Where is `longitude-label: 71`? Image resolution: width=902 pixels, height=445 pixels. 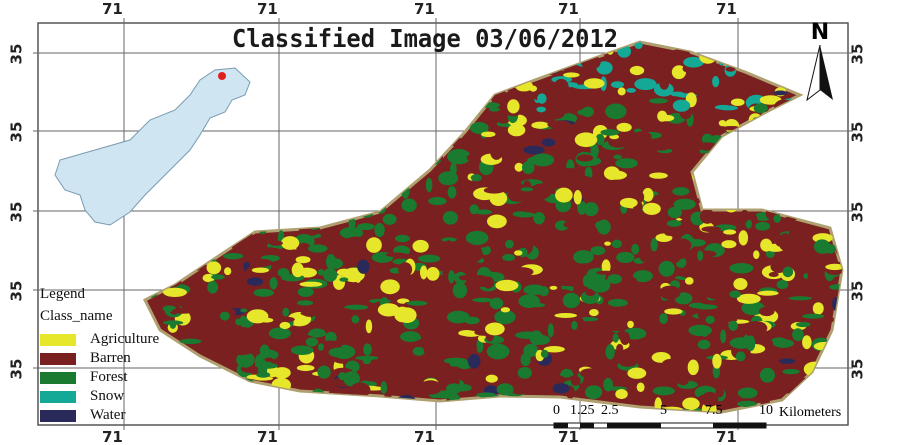
longitude-label: 71 is located at coordinates (726, 436).